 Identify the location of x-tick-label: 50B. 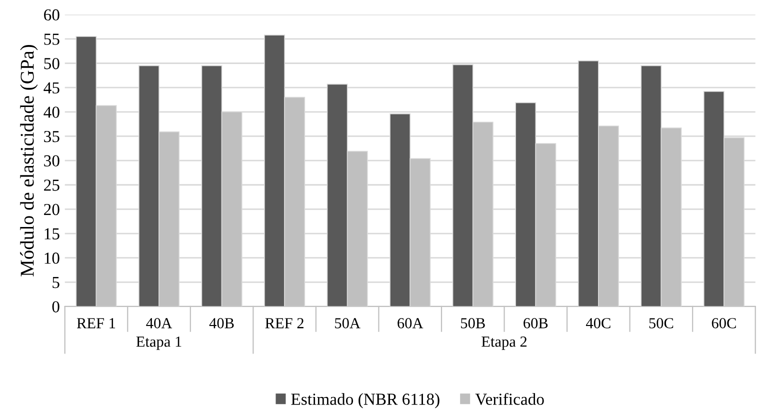
(473, 323).